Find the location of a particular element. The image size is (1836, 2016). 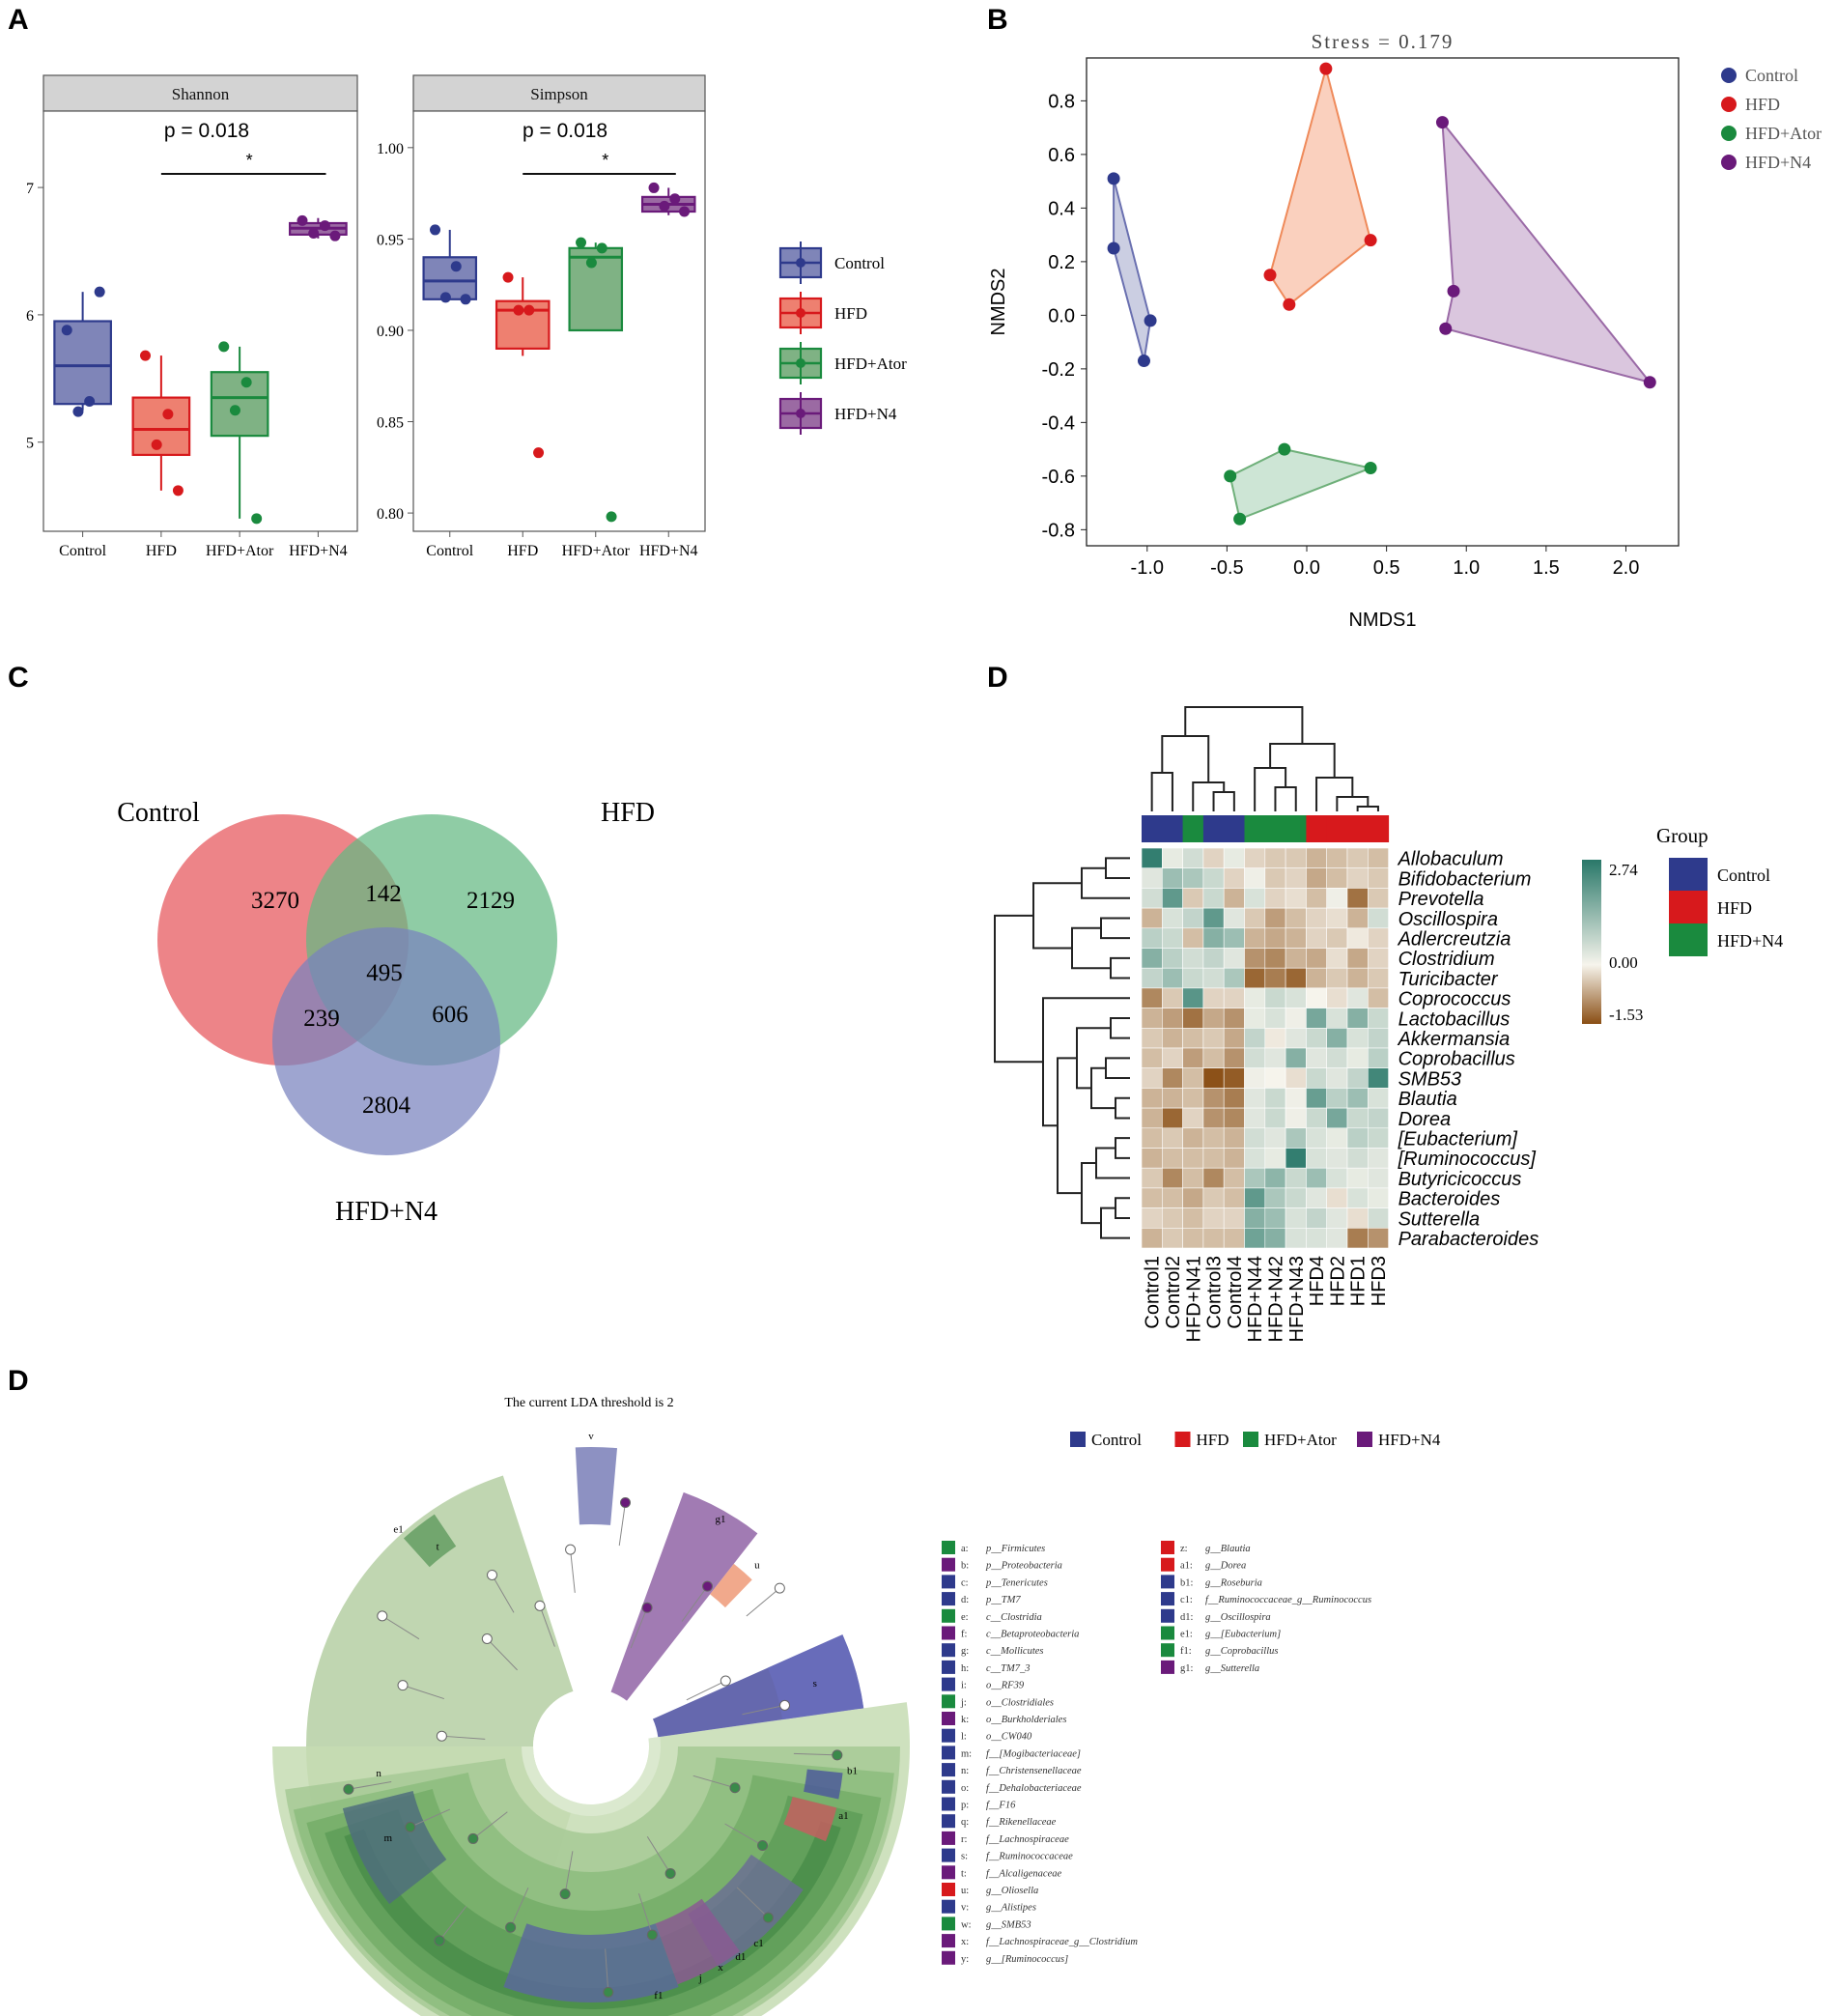

taxon-code: s: is located at coordinates (964, 1857).